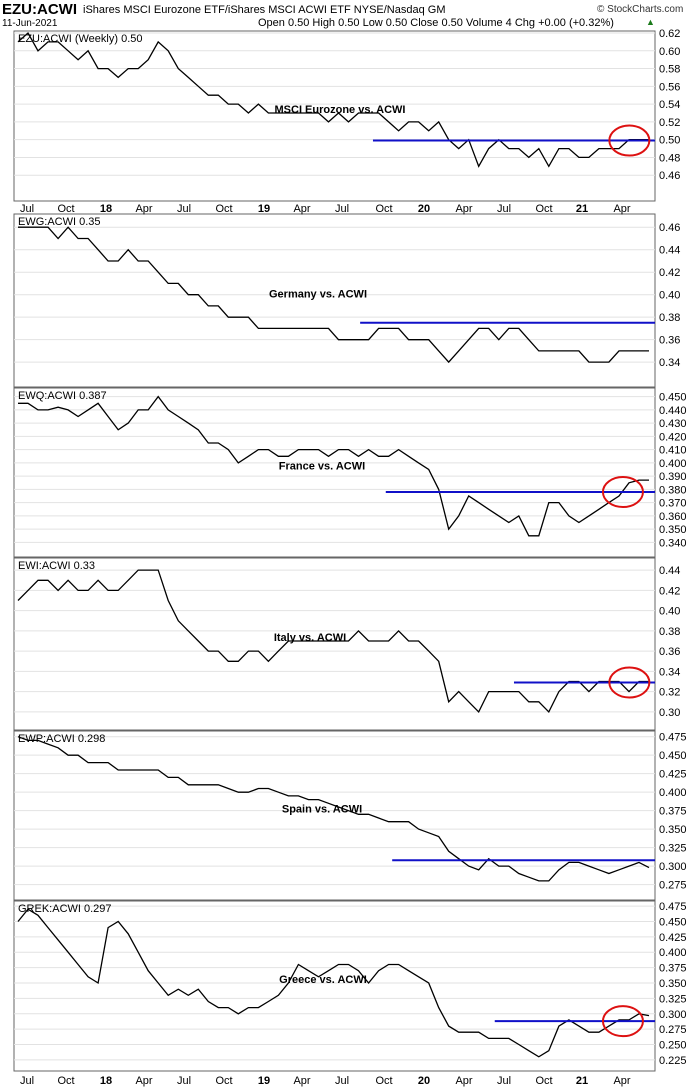  Describe the element at coordinates (669, 34) in the screenshot. I see `y-tick-label: 0.62` at that location.